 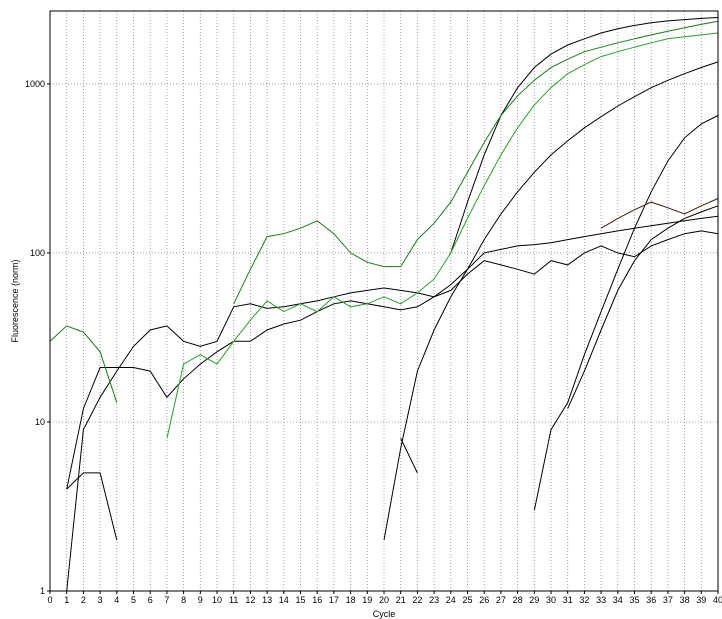 I want to click on x-tick-label: 31, so click(x=568, y=600).